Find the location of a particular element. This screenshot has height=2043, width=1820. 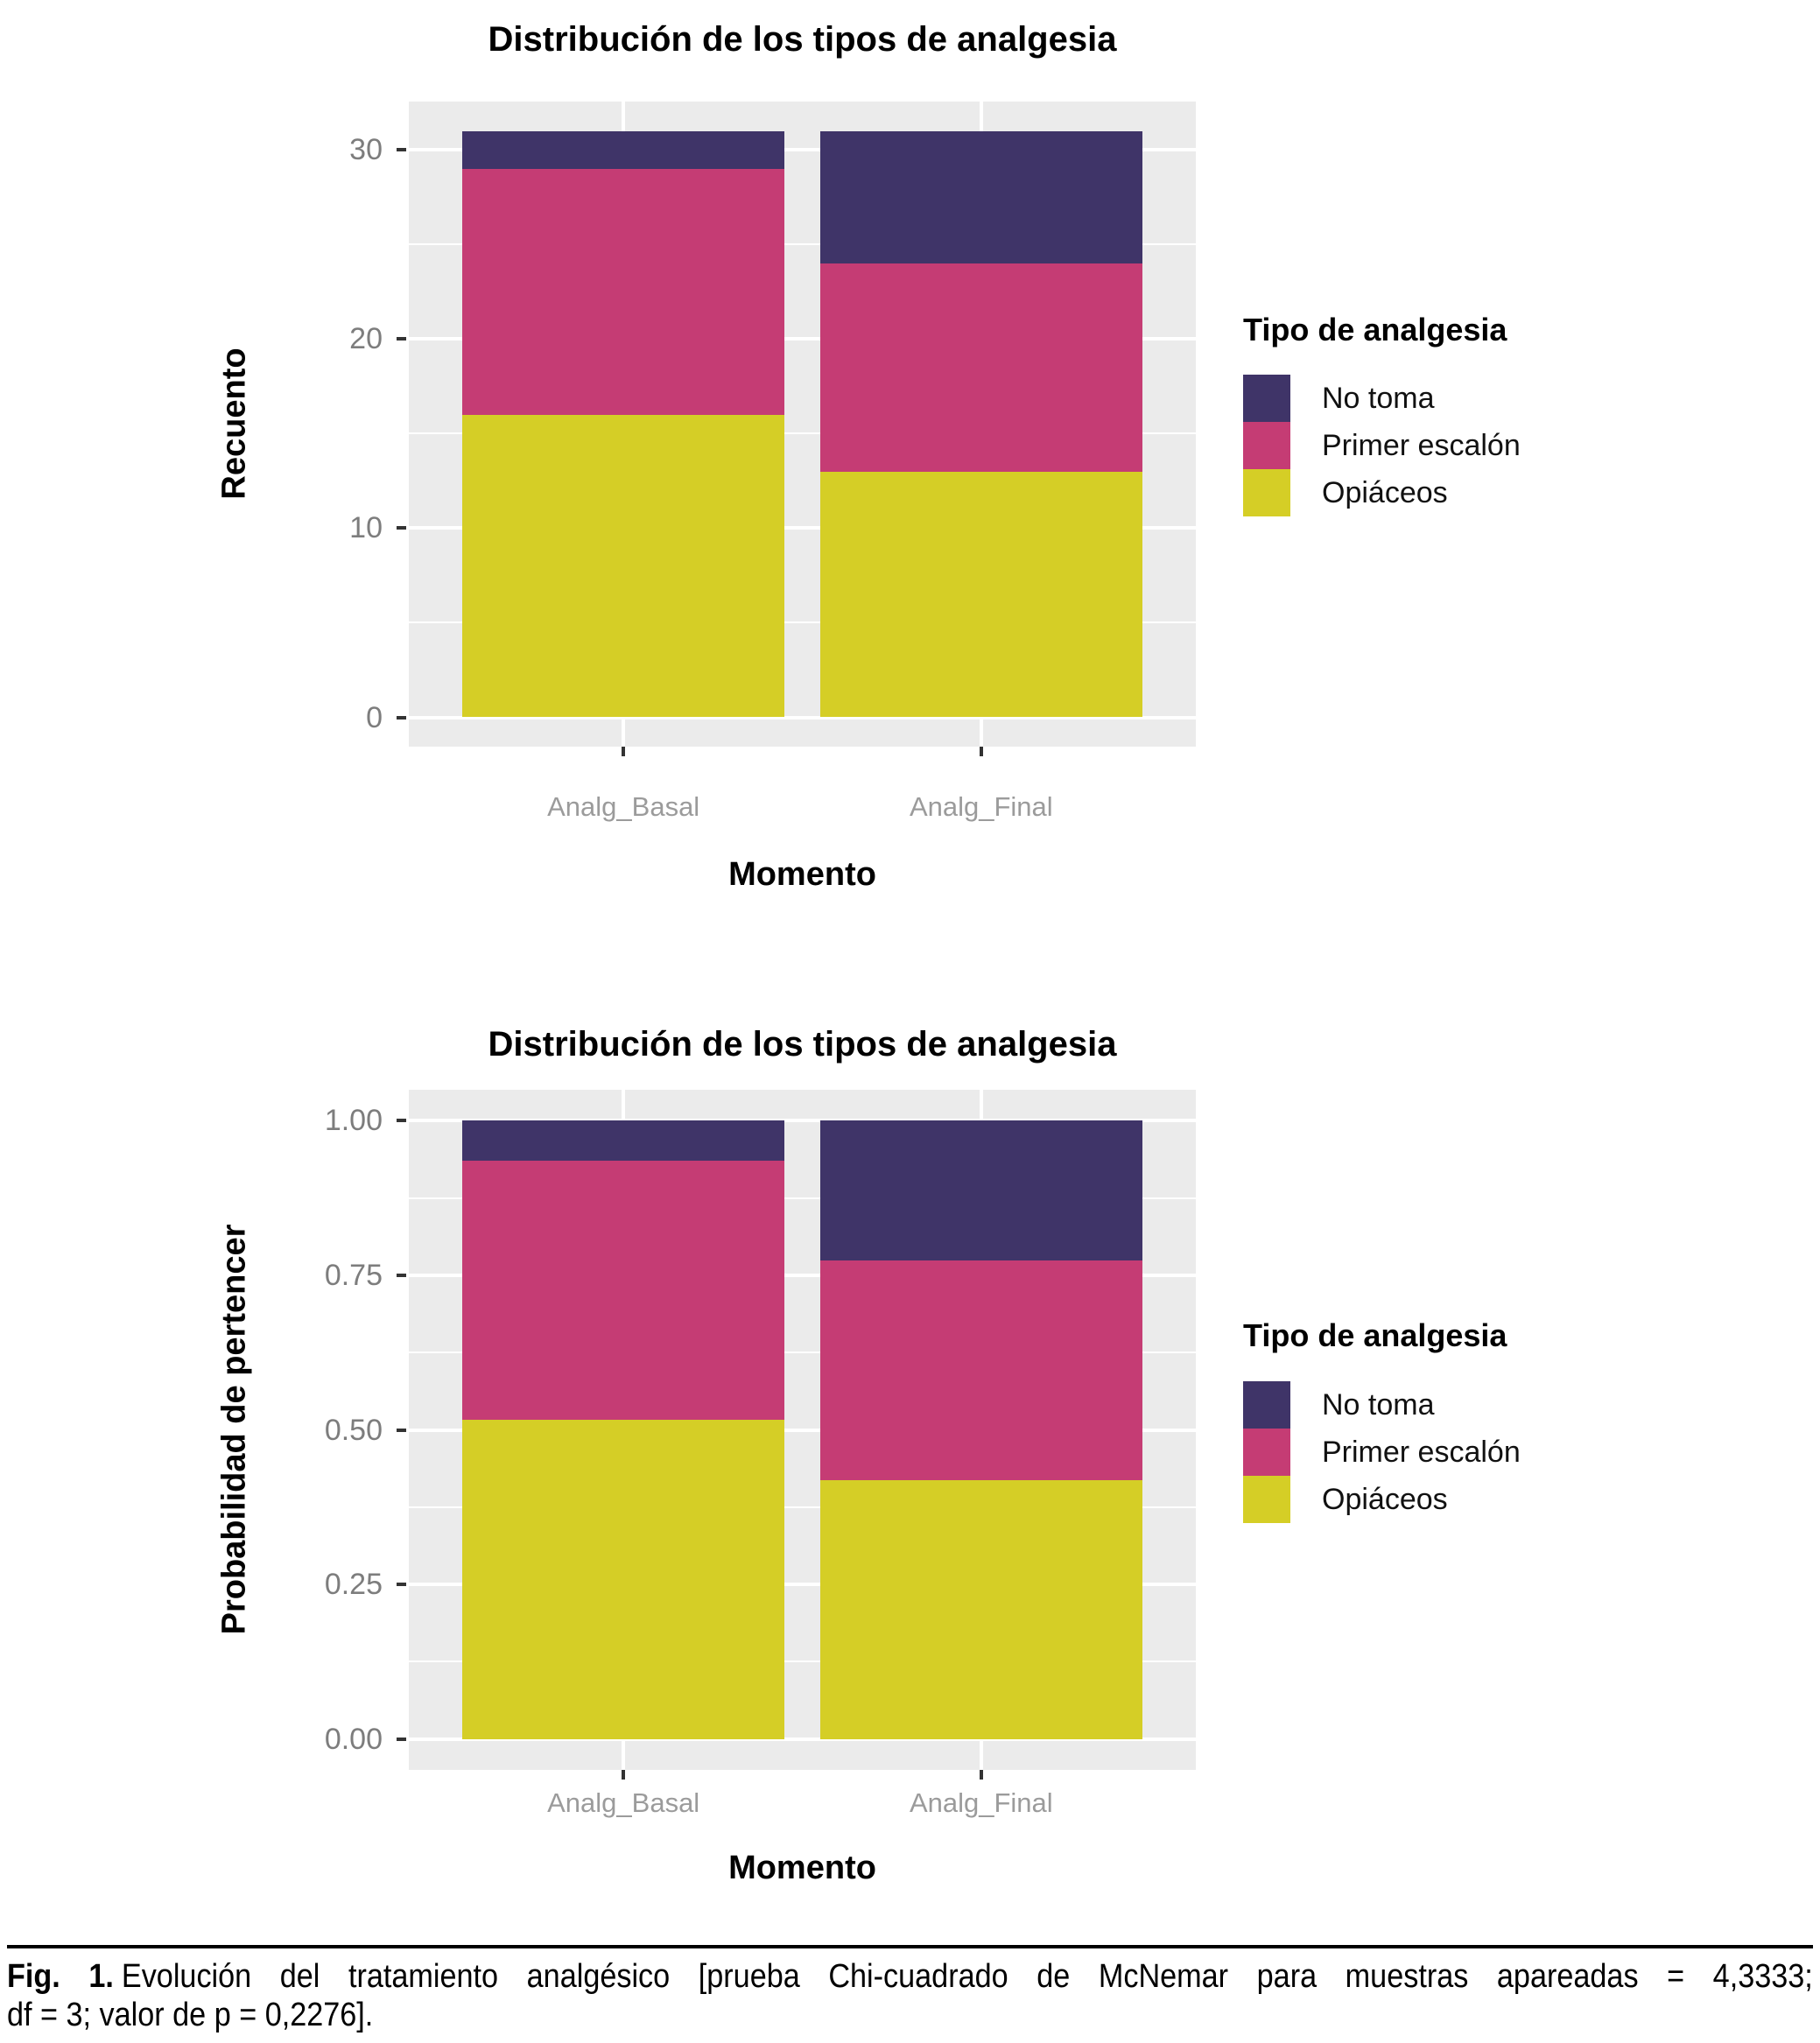

caption-line-2: df = 3; valor de p = 0,2276]. is located at coordinates (190, 2015).